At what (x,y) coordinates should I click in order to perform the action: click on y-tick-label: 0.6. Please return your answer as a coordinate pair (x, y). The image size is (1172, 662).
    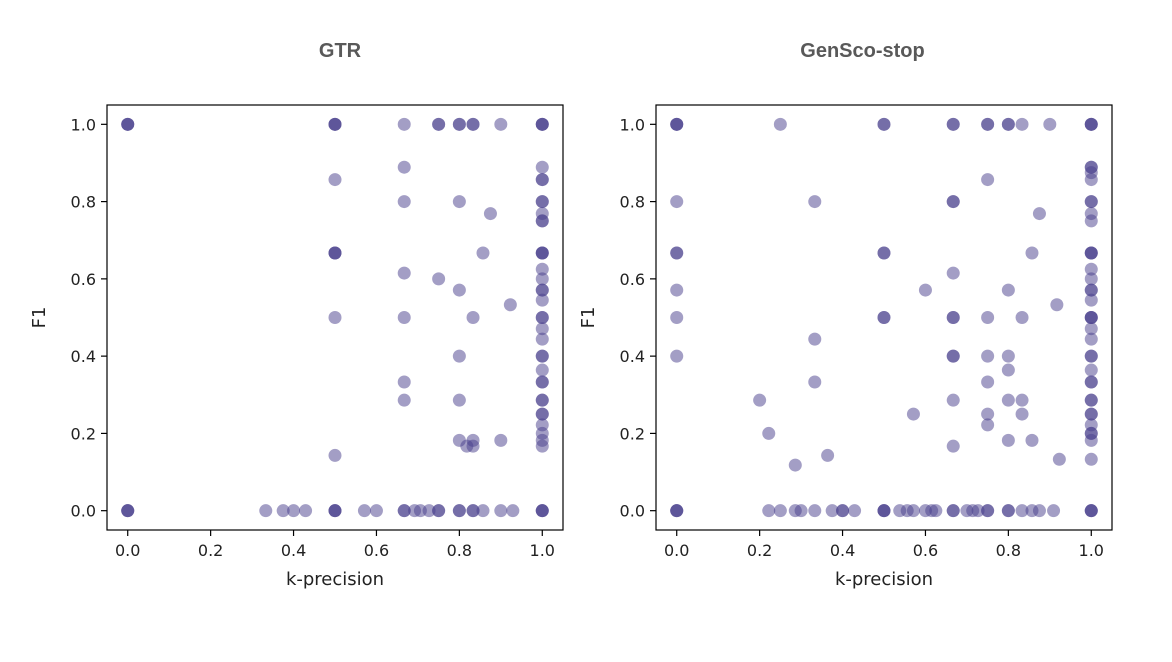
    Looking at the image, I should click on (83, 279).